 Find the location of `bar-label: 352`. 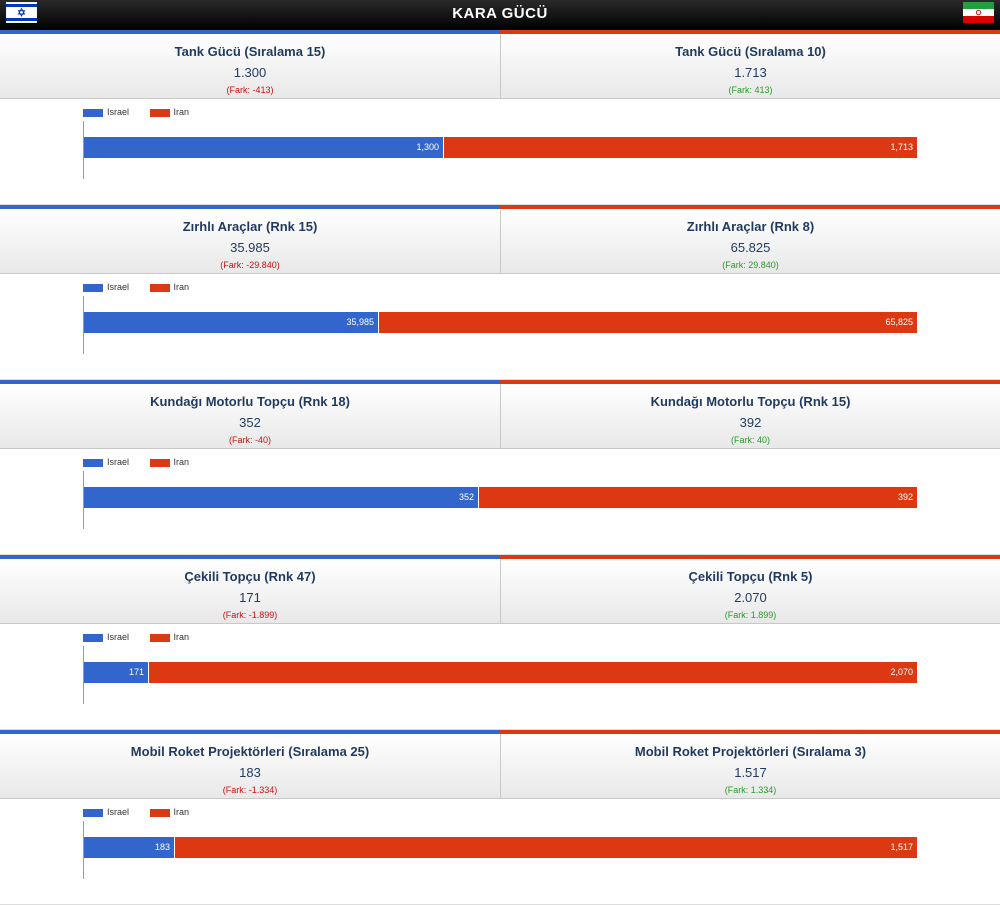

bar-label: 352 is located at coordinates (466, 497).